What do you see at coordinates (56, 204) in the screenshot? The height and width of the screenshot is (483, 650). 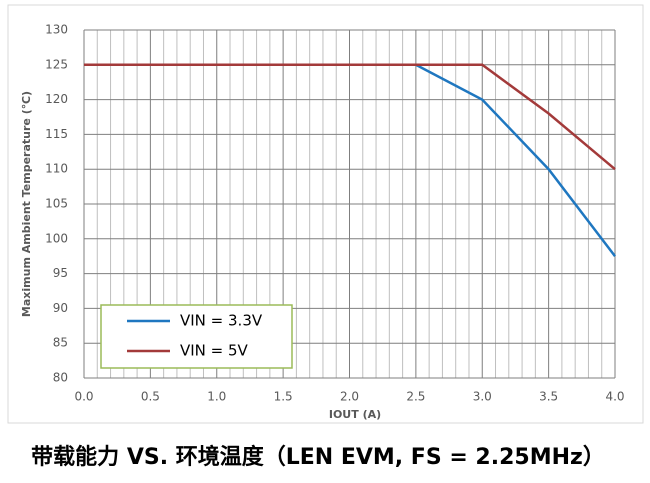 I see `y-tick-label: 105` at bounding box center [56, 204].